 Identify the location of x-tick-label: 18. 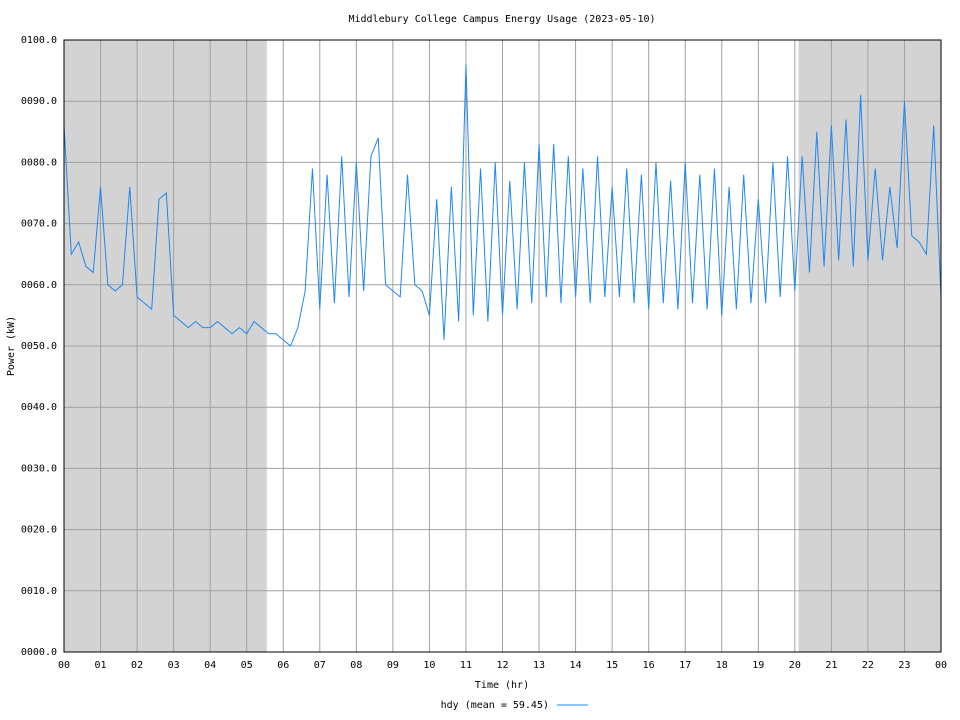
(722, 665).